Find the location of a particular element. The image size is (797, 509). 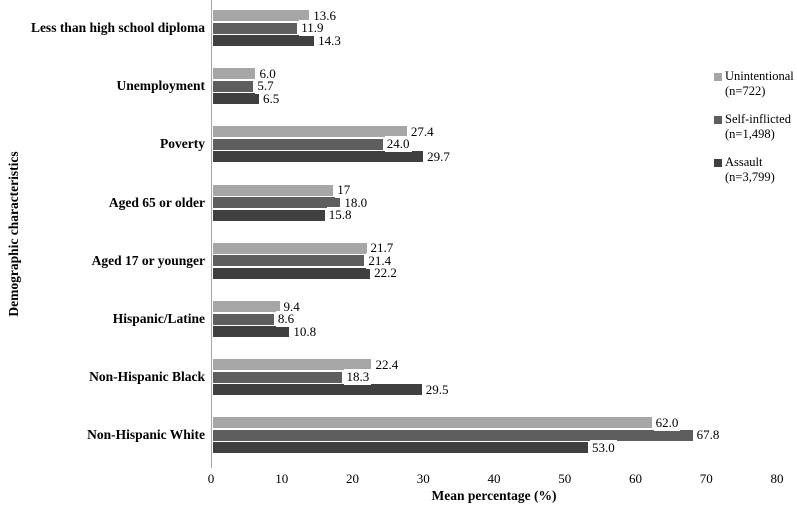

legend-label: Self-inflicted (n=1,498) is located at coordinates (758, 127).